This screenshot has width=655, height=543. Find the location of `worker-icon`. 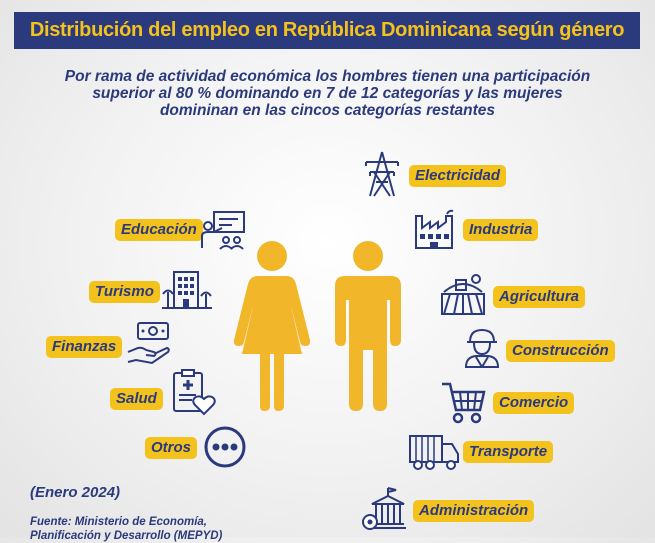

worker-icon is located at coordinates (482, 348).